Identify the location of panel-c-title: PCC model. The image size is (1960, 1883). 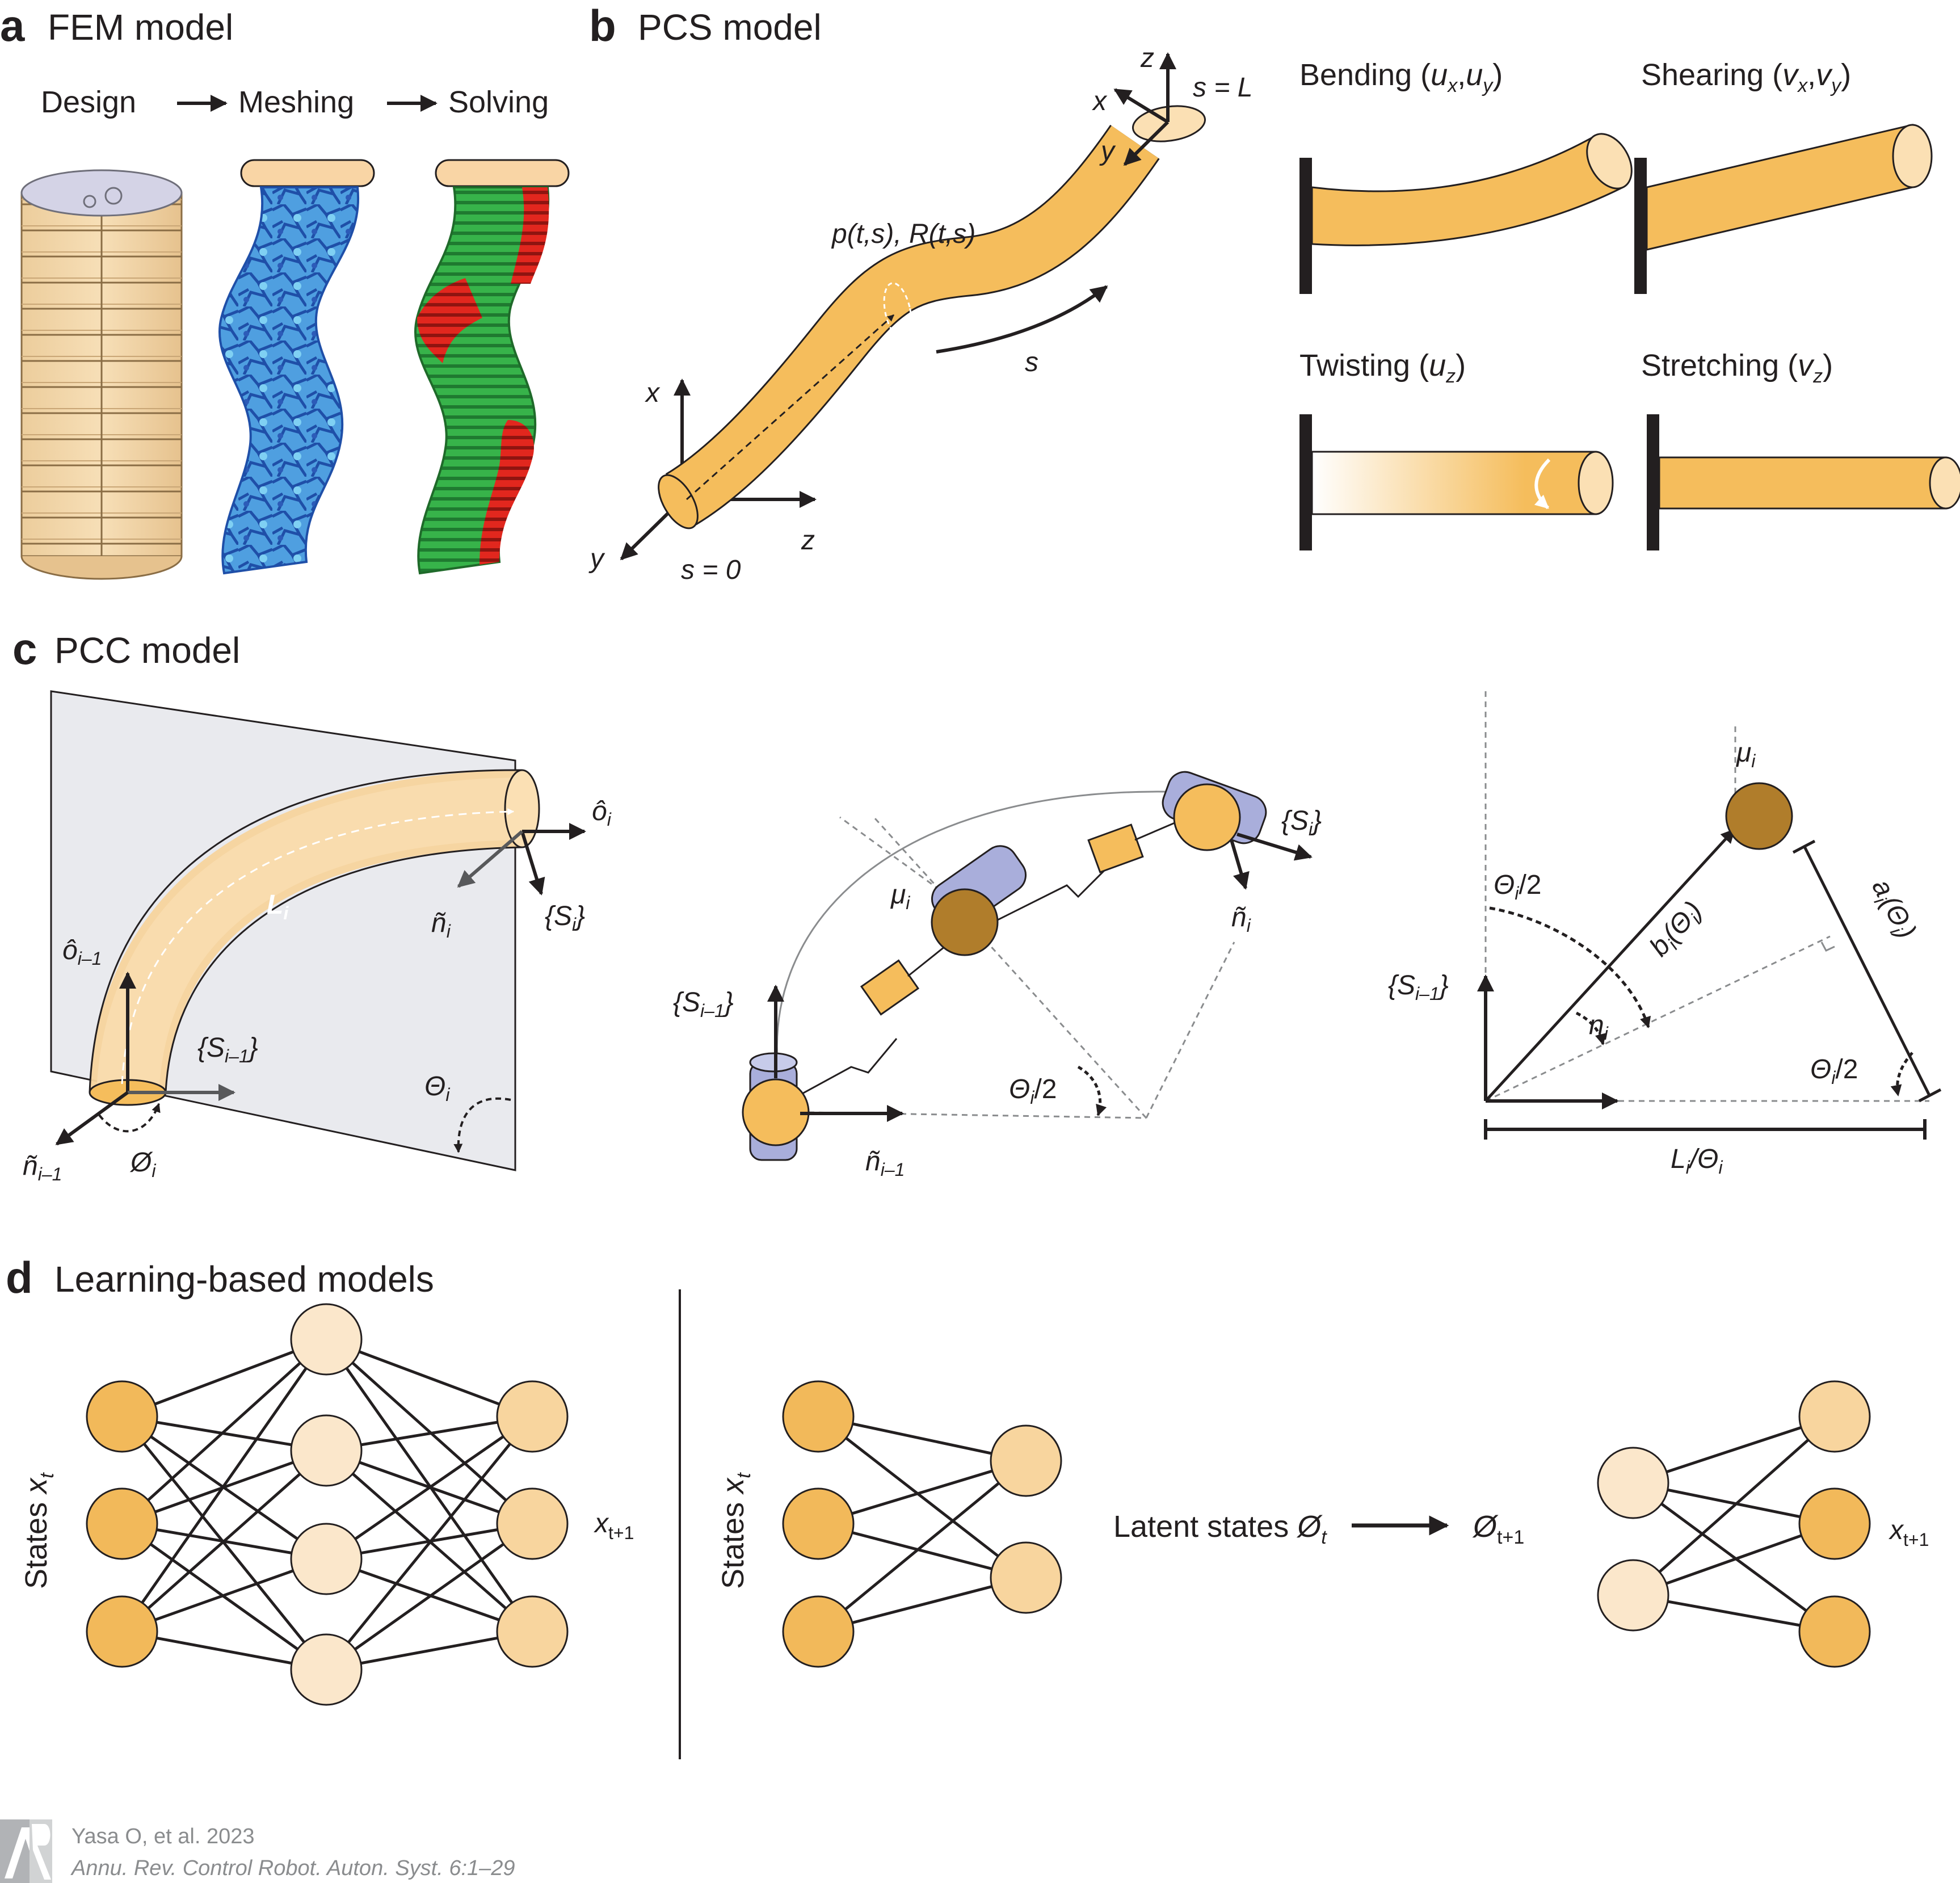
(147, 650).